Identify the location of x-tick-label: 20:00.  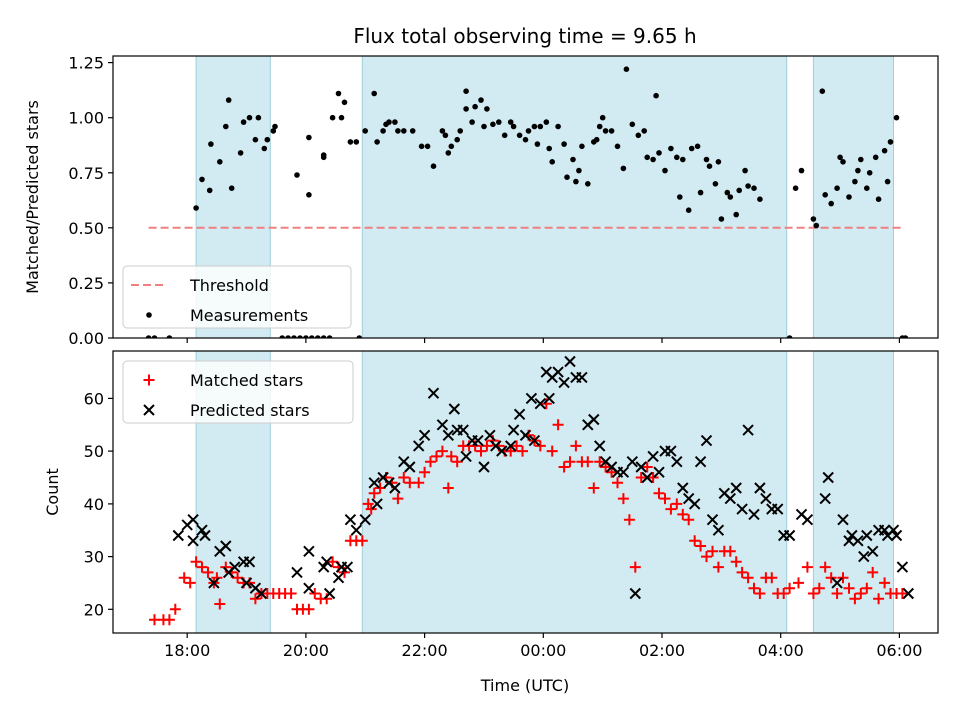
(306, 650).